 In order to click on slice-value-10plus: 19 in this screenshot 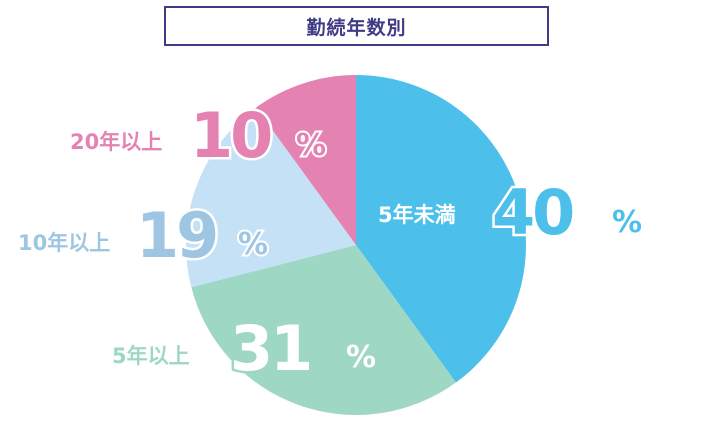, I will do `click(176, 235)`.